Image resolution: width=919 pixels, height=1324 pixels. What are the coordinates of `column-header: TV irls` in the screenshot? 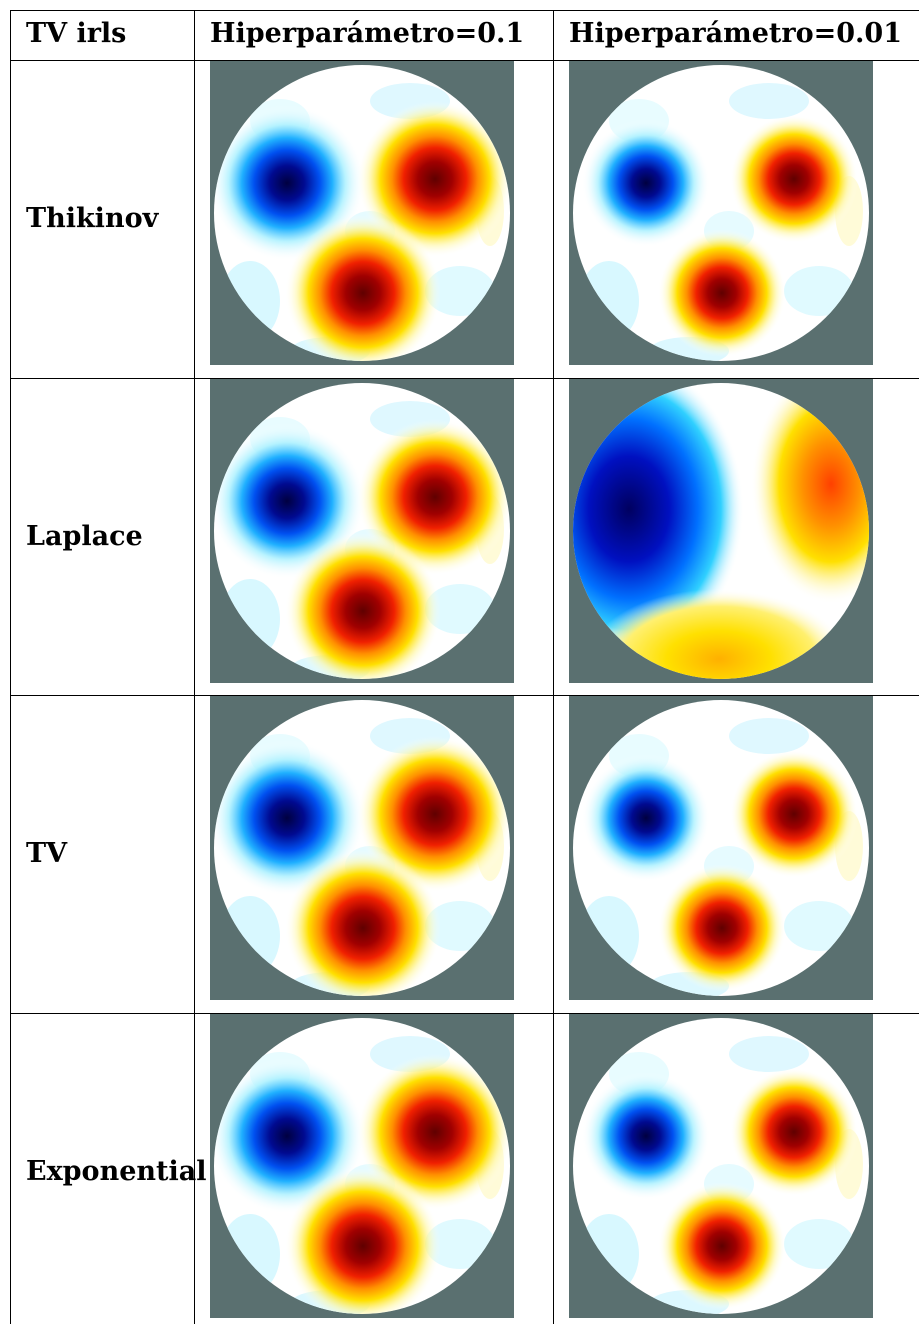 It's located at (76, 33).